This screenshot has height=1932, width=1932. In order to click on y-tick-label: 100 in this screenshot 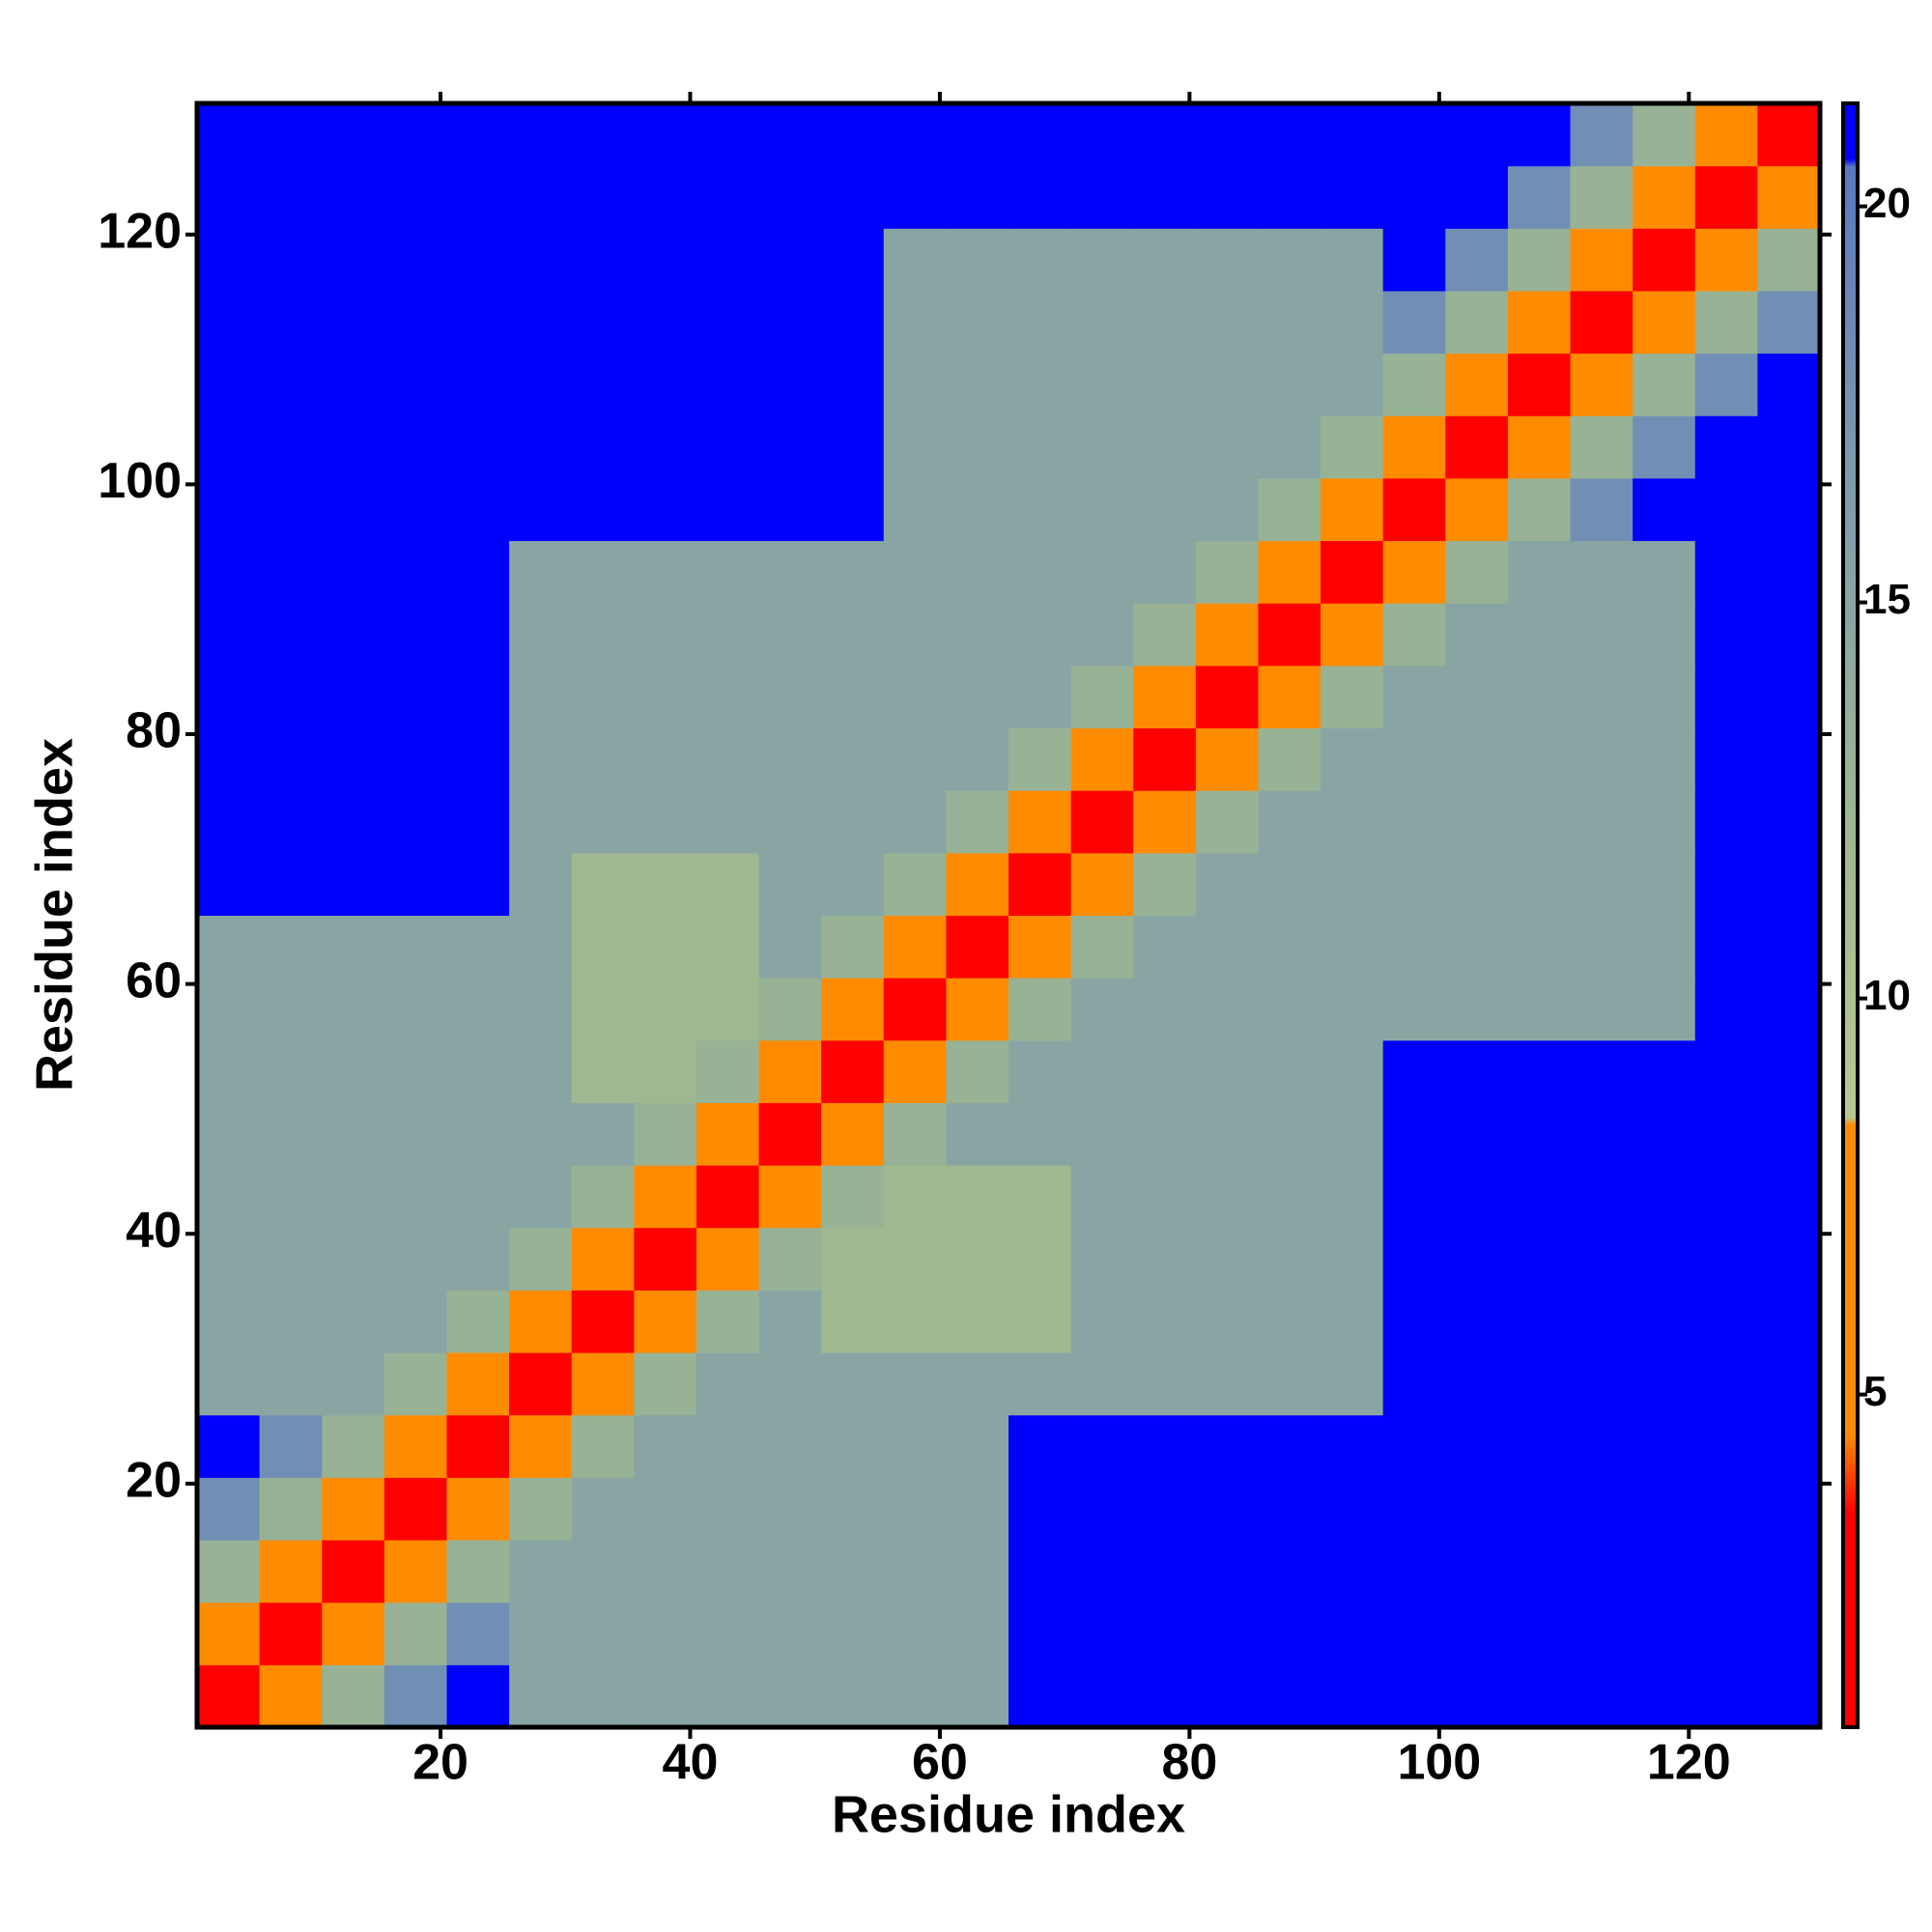, I will do `click(140, 481)`.